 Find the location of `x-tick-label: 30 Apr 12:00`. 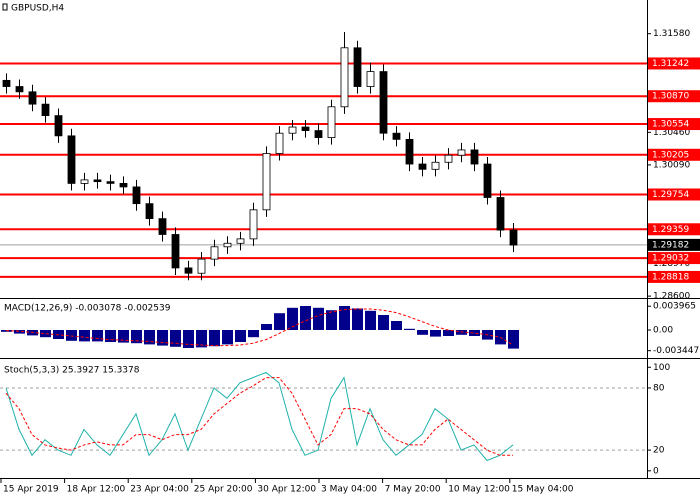

x-tick-label: 30 Apr 12:00 is located at coordinates (286, 490).